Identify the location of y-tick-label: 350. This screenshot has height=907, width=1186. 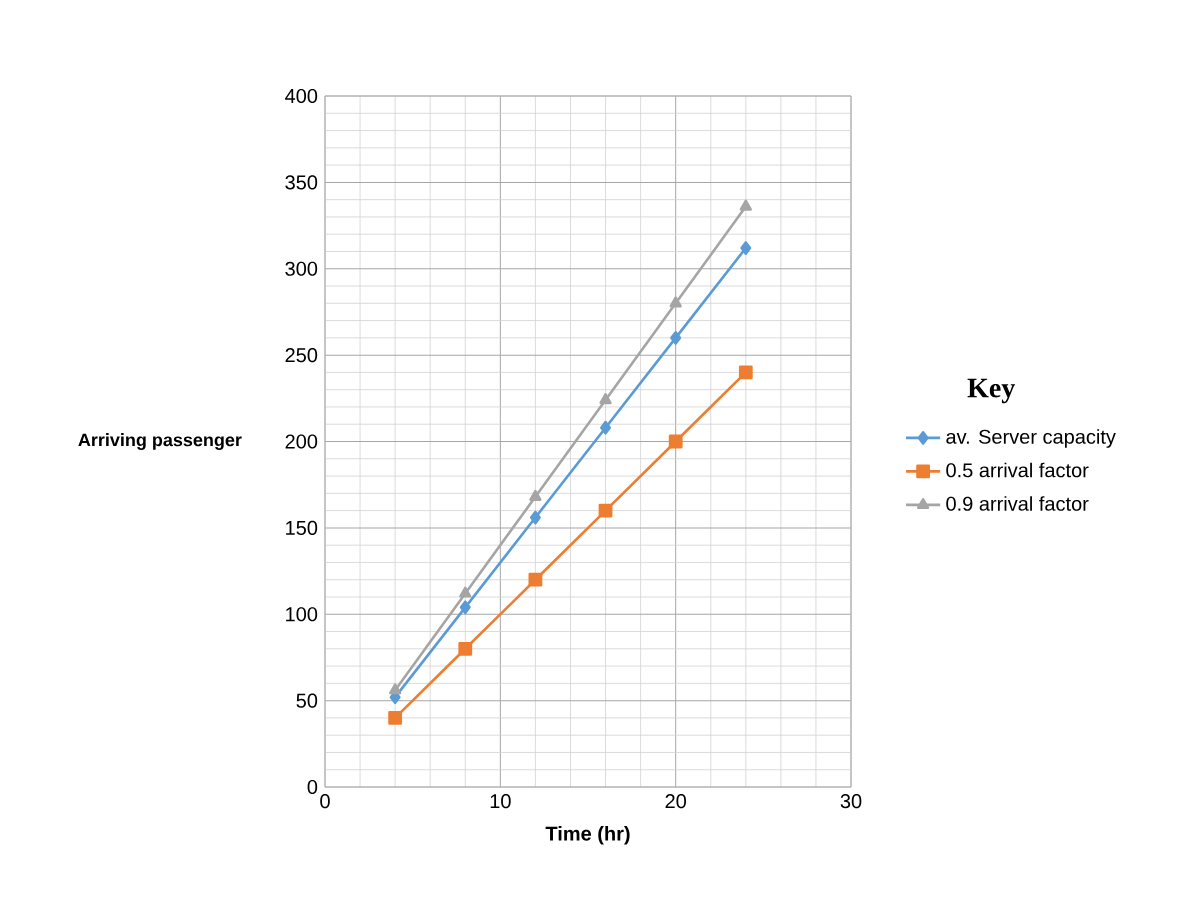
(301, 182).